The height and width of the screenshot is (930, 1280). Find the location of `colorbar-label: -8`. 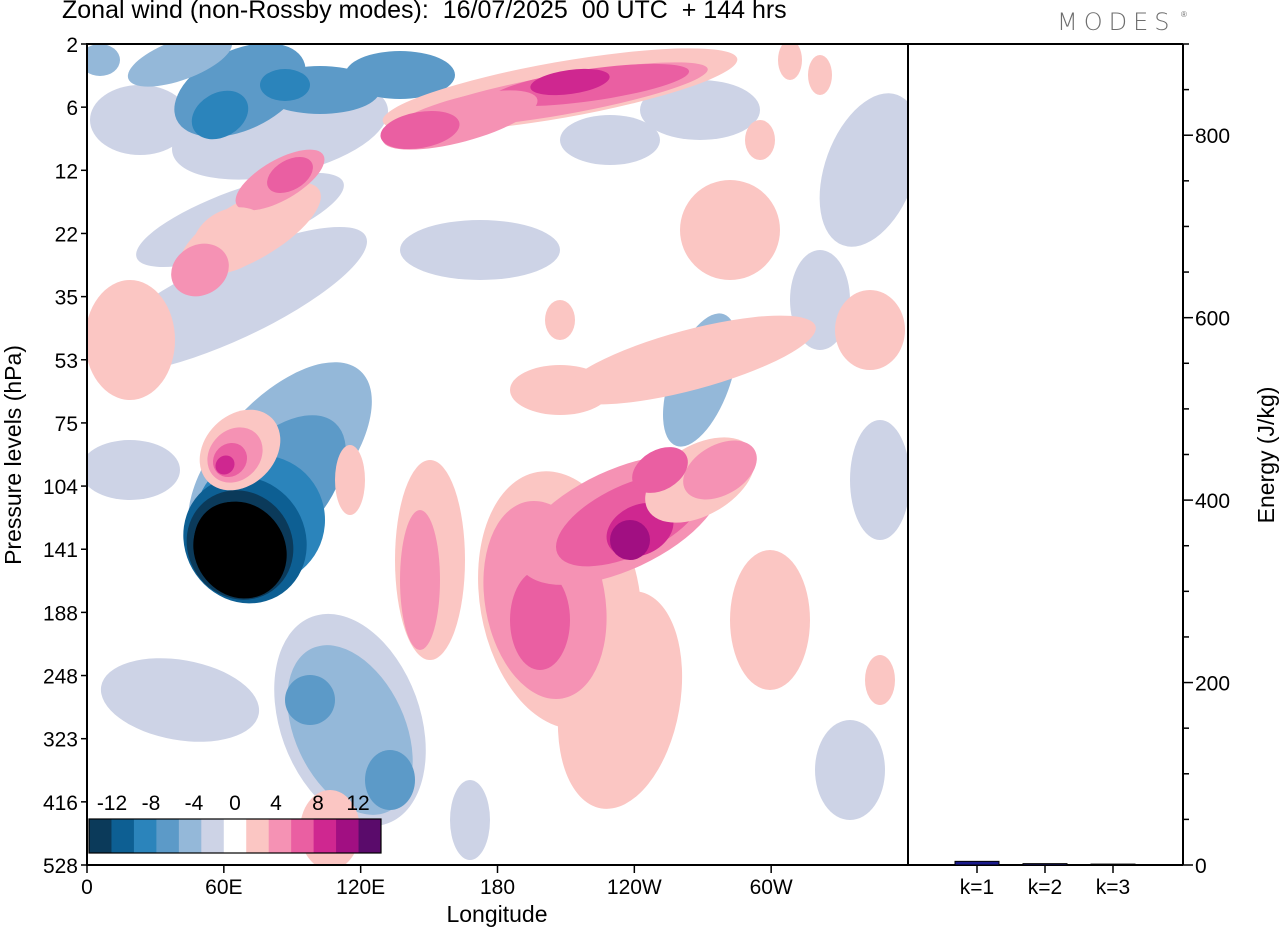

colorbar-label: -8 is located at coordinates (151, 803).